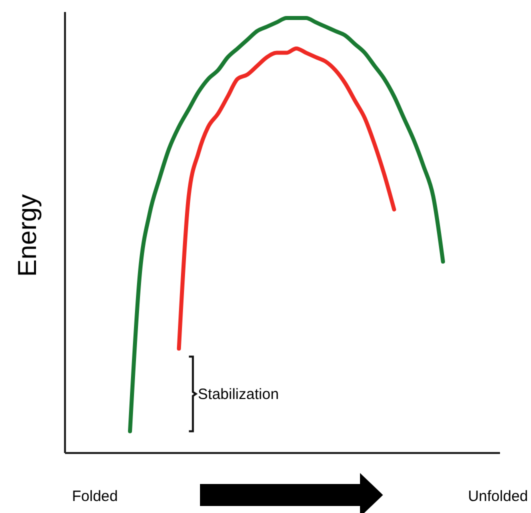 The image size is (531, 513). What do you see at coordinates (498, 496) in the screenshot?
I see `text: Unfolded` at bounding box center [498, 496].